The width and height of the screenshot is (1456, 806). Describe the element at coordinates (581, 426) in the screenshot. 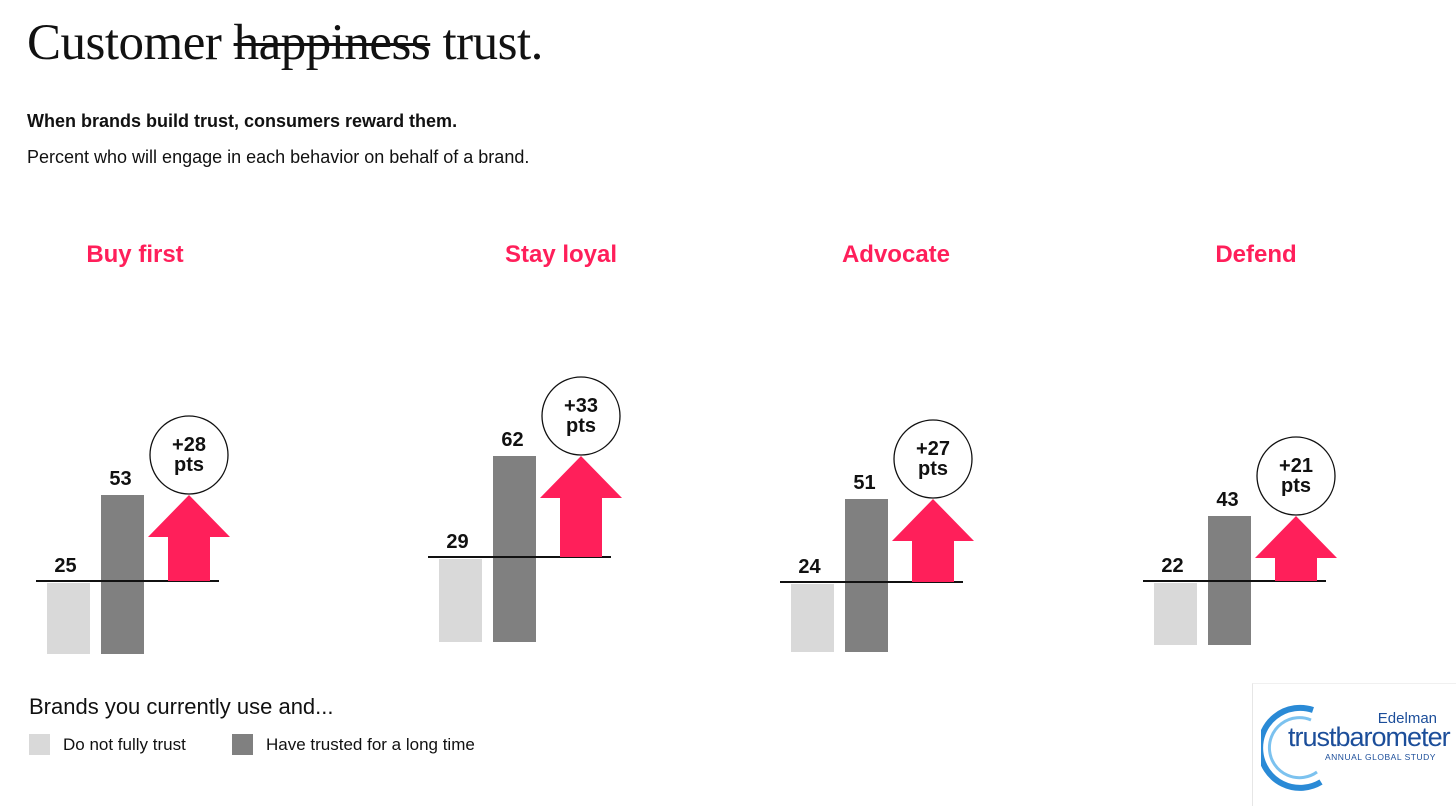

I see `difference-unit-stay-loyal: pts` at that location.